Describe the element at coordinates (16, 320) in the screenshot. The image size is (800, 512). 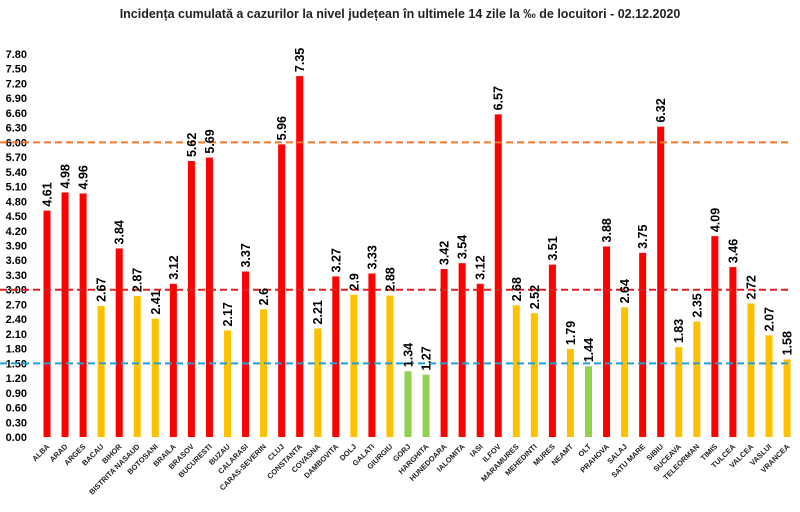
I see `y-tick-label: 2.40` at that location.